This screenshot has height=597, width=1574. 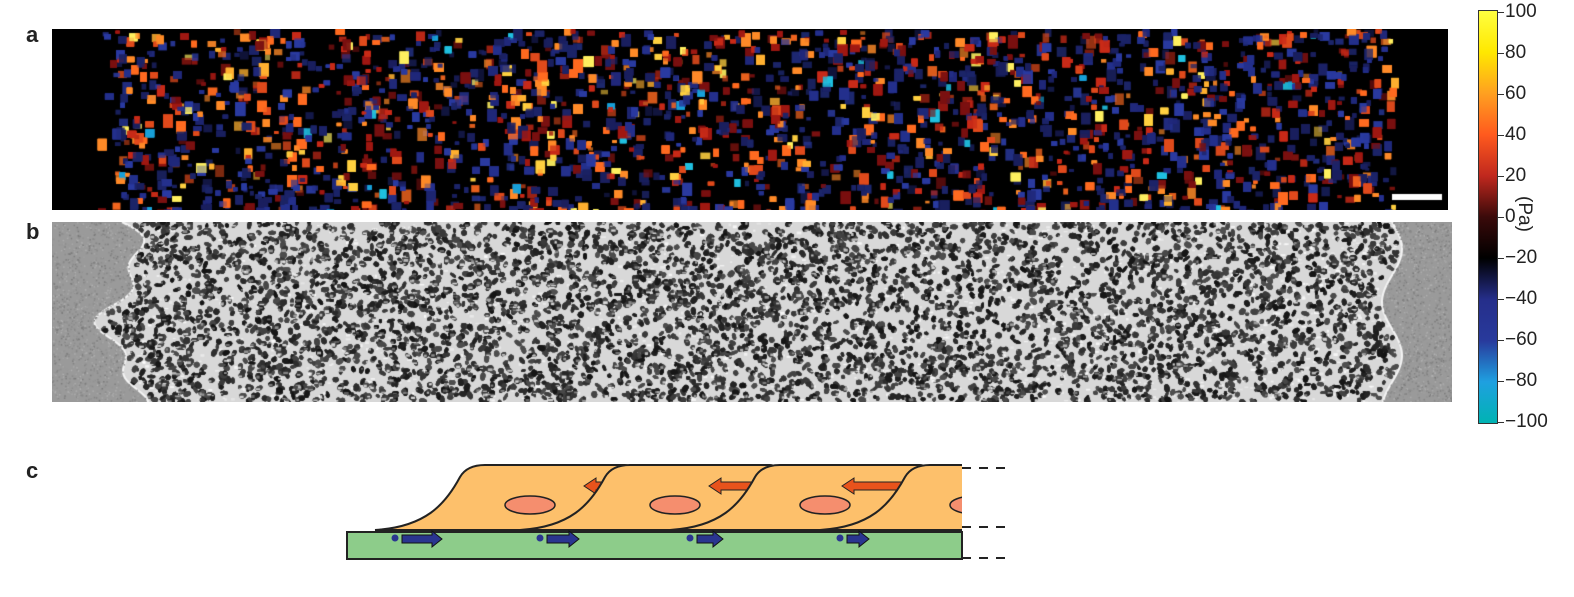 What do you see at coordinates (1516, 52) in the screenshot?
I see `colorbar-tick-label: 80` at bounding box center [1516, 52].